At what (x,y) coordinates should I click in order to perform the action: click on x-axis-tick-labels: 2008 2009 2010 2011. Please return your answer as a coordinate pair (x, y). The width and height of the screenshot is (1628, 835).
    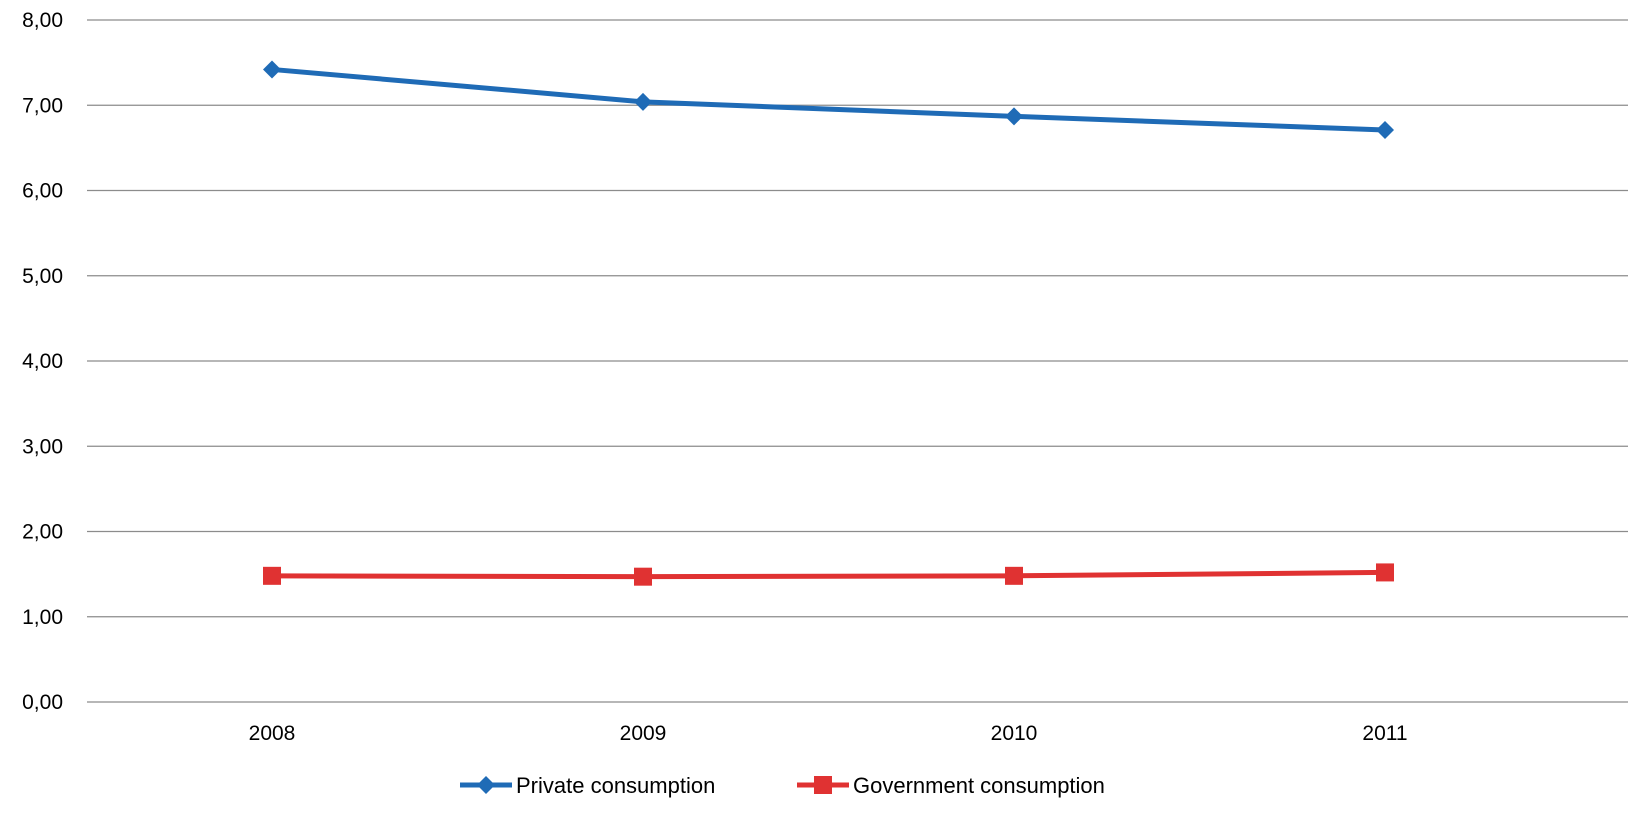
    Looking at the image, I should click on (828, 733).